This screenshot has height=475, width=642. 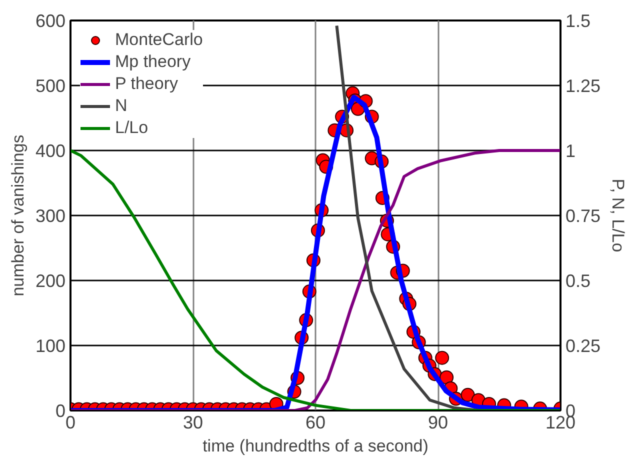 What do you see at coordinates (583, 86) in the screenshot?
I see `y2-tick-label: 1.25` at bounding box center [583, 86].